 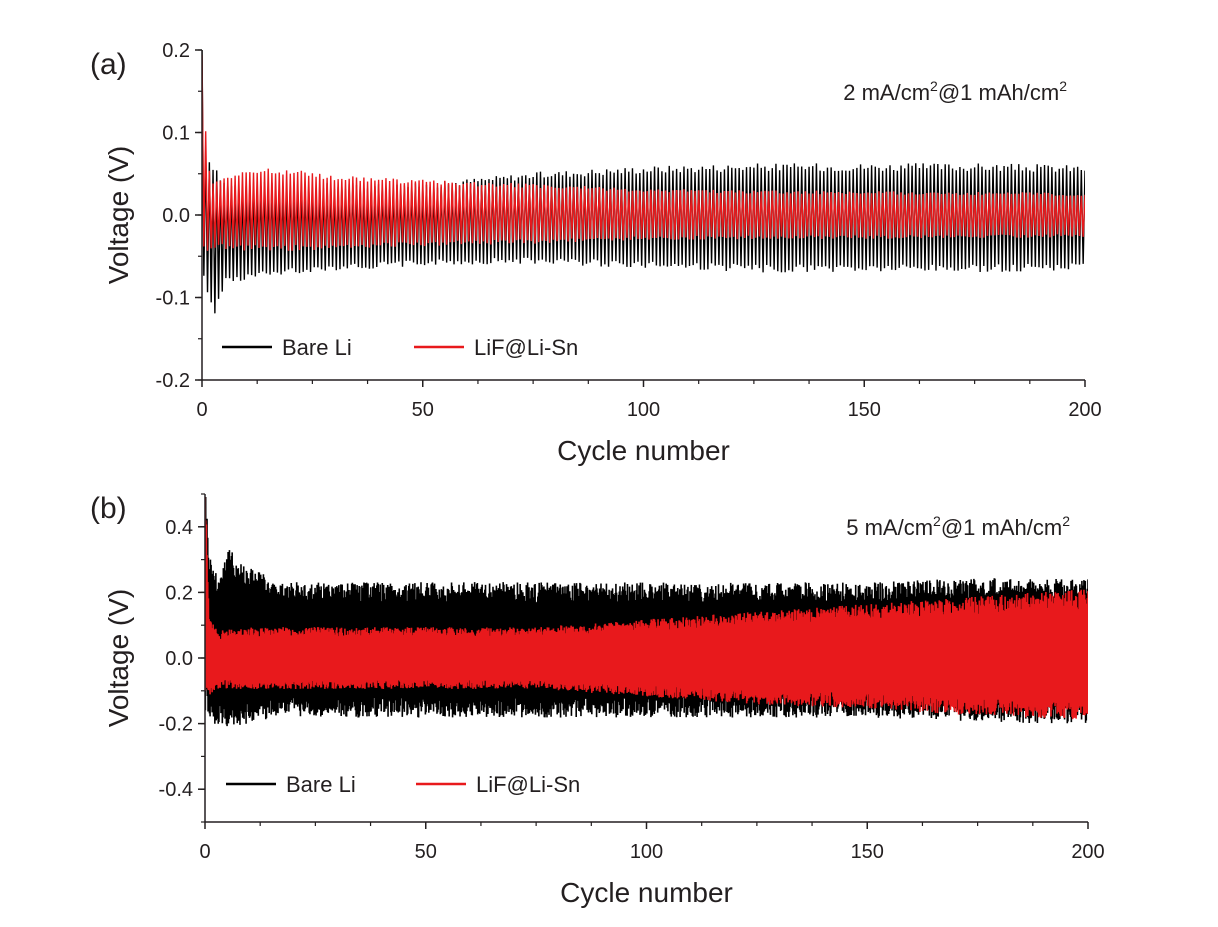 What do you see at coordinates (886, 92) in the screenshot?
I see `condition-main1: 2 mA/cm` at bounding box center [886, 92].